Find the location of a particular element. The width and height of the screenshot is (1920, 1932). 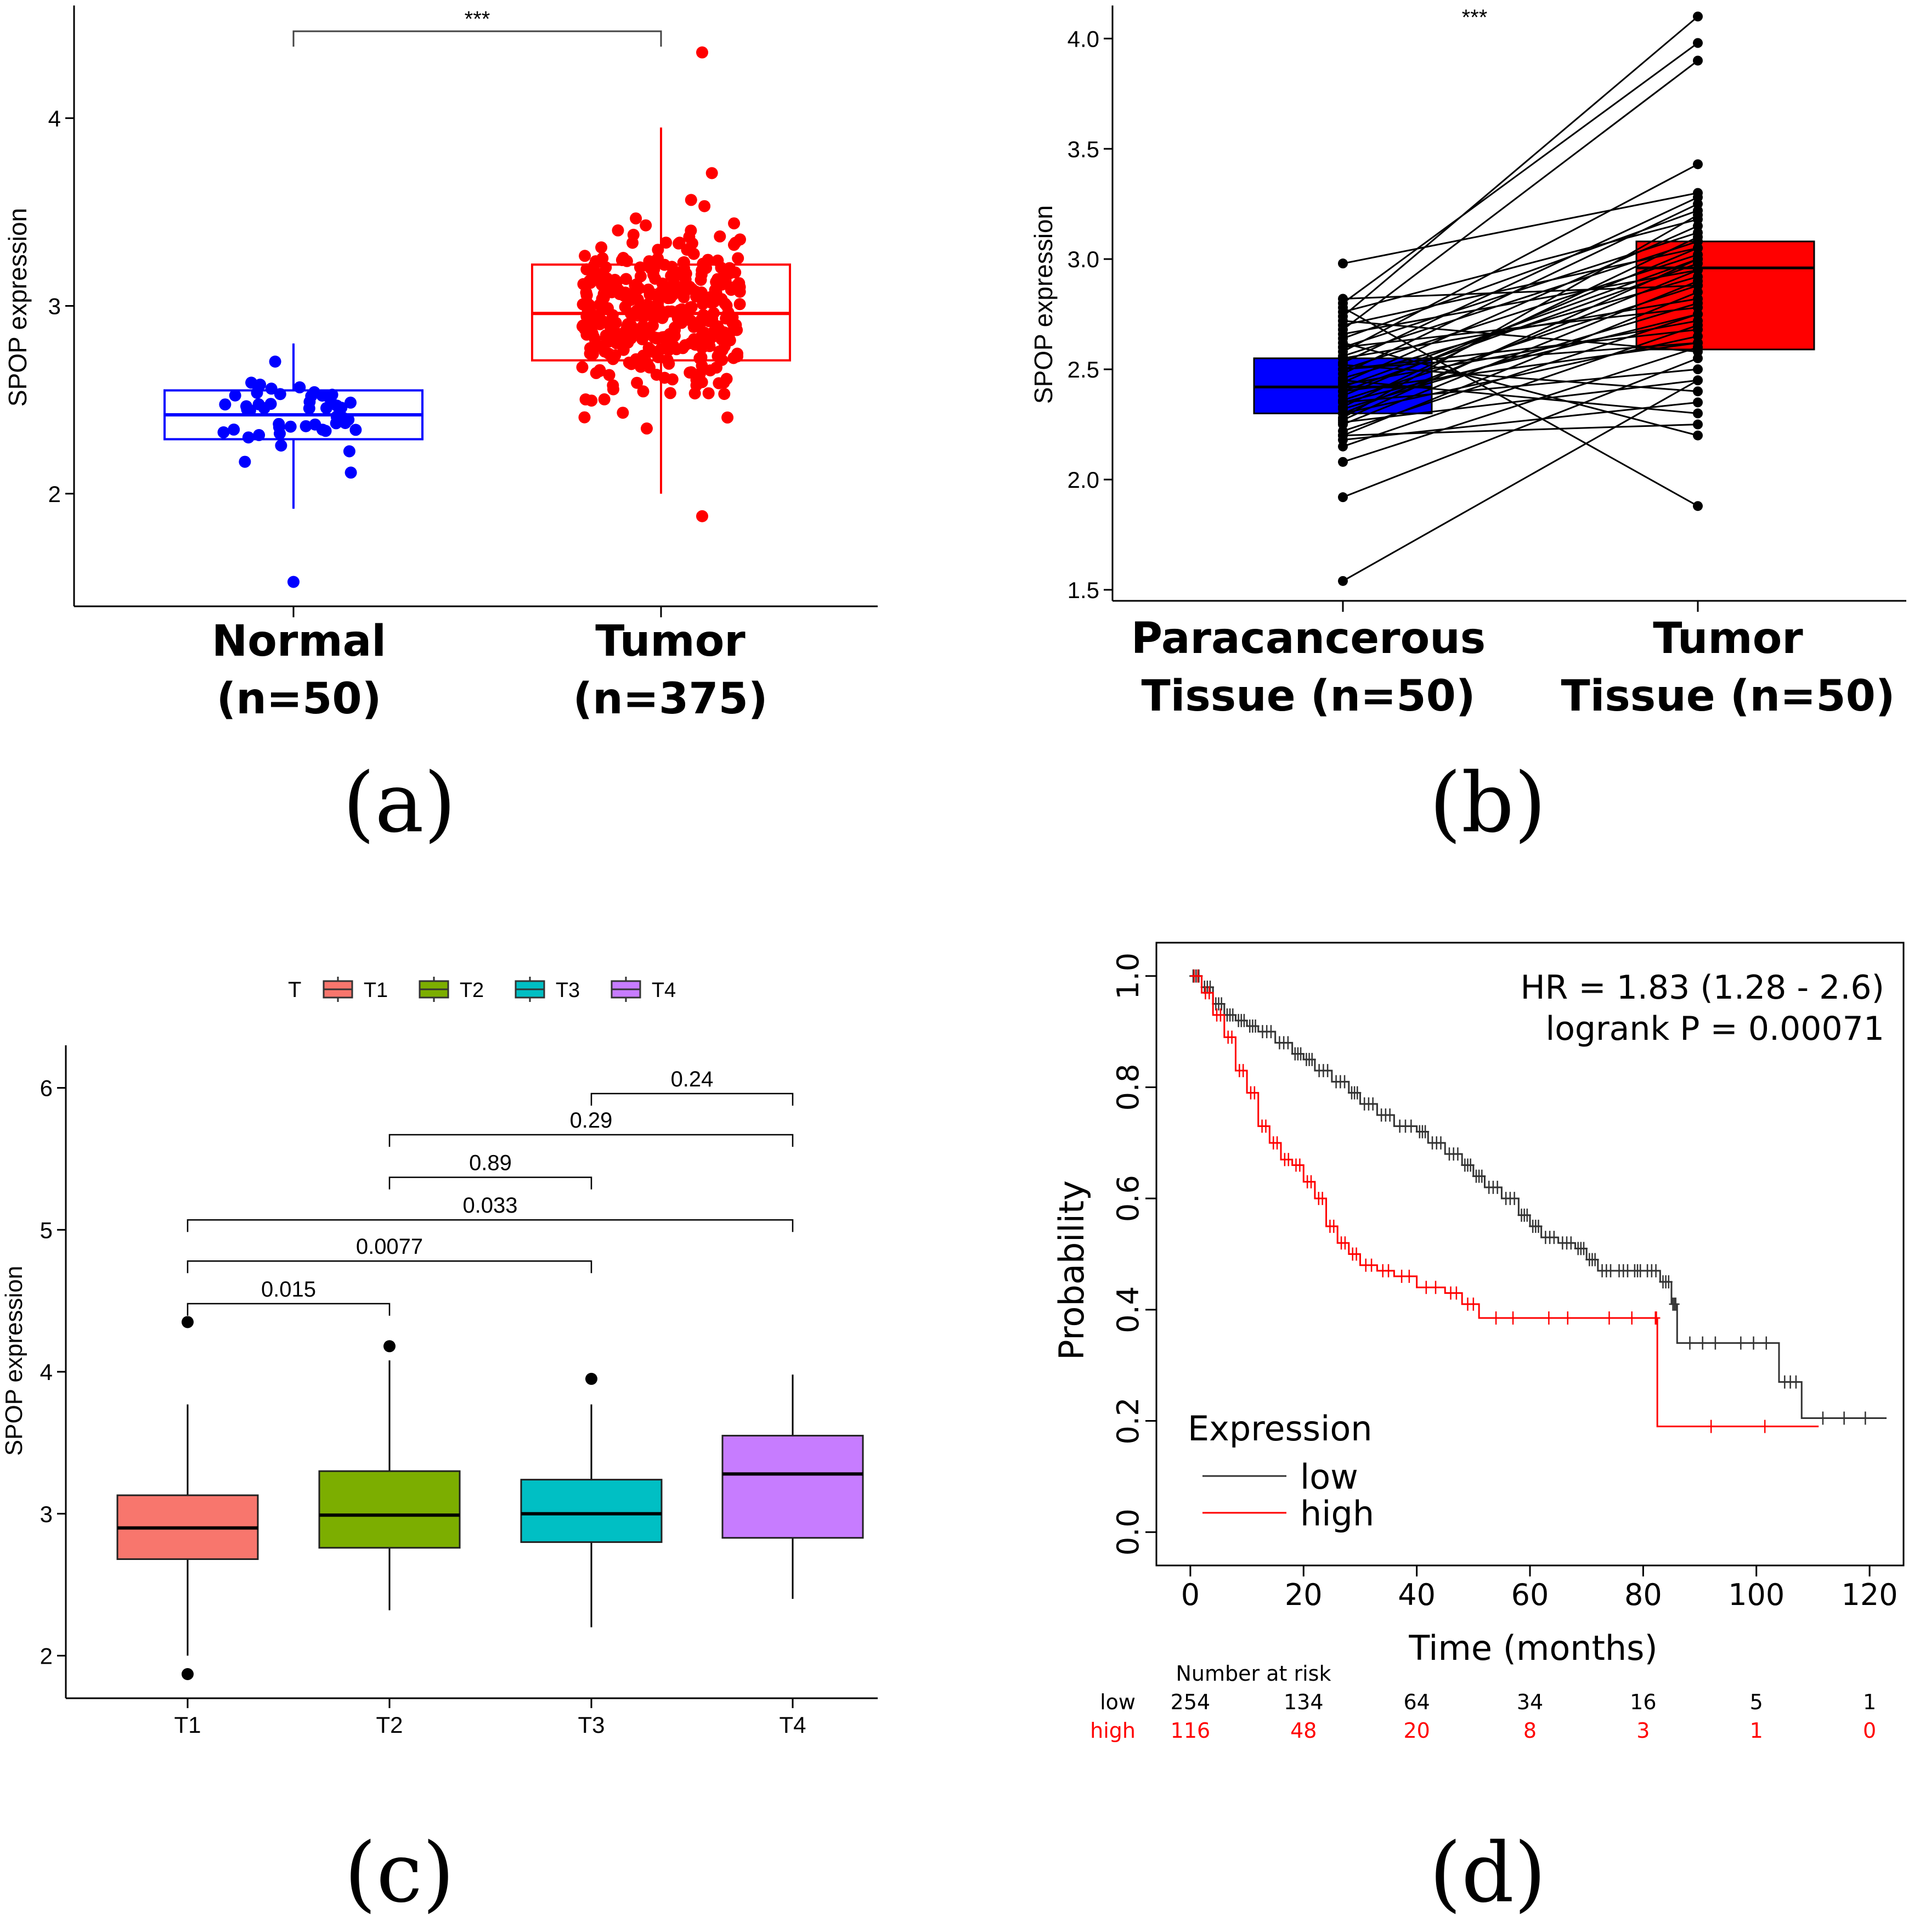

panel-b-significance-label: *** is located at coordinates (1475, 17).